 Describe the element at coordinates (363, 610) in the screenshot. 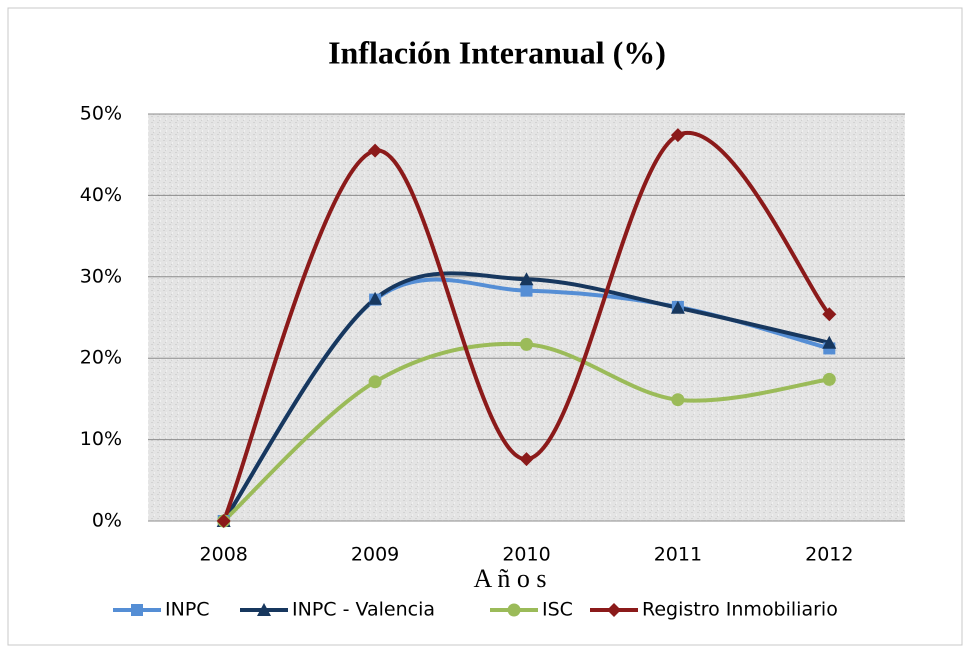

I see `legend-label: INPC - Valencia` at that location.